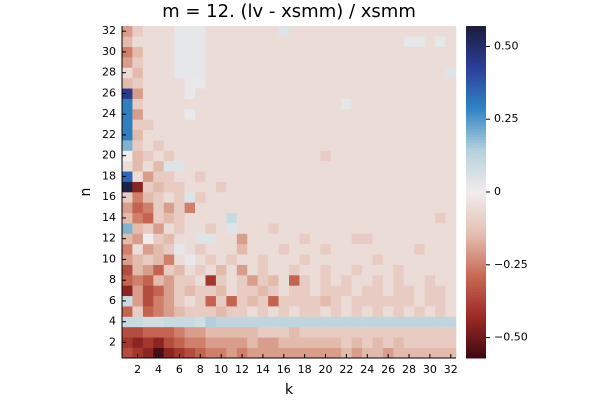 Image resolution: width=600 pixels, height=400 pixels. Describe the element at coordinates (137, 369) in the screenshot. I see `x-tick-label: 2` at that location.